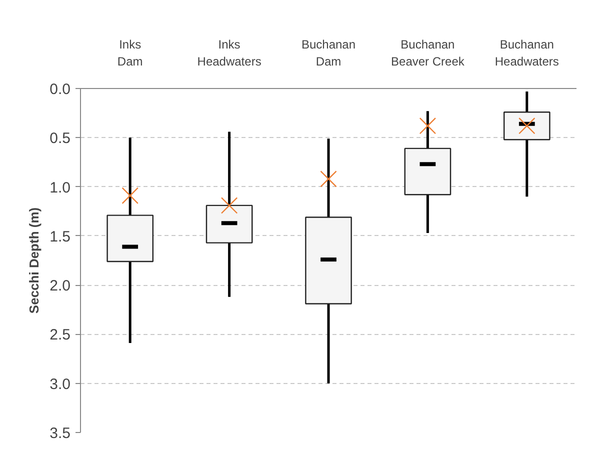 The height and width of the screenshot is (456, 603). I want to click on y-tick-label: 2.0, so click(60, 286).